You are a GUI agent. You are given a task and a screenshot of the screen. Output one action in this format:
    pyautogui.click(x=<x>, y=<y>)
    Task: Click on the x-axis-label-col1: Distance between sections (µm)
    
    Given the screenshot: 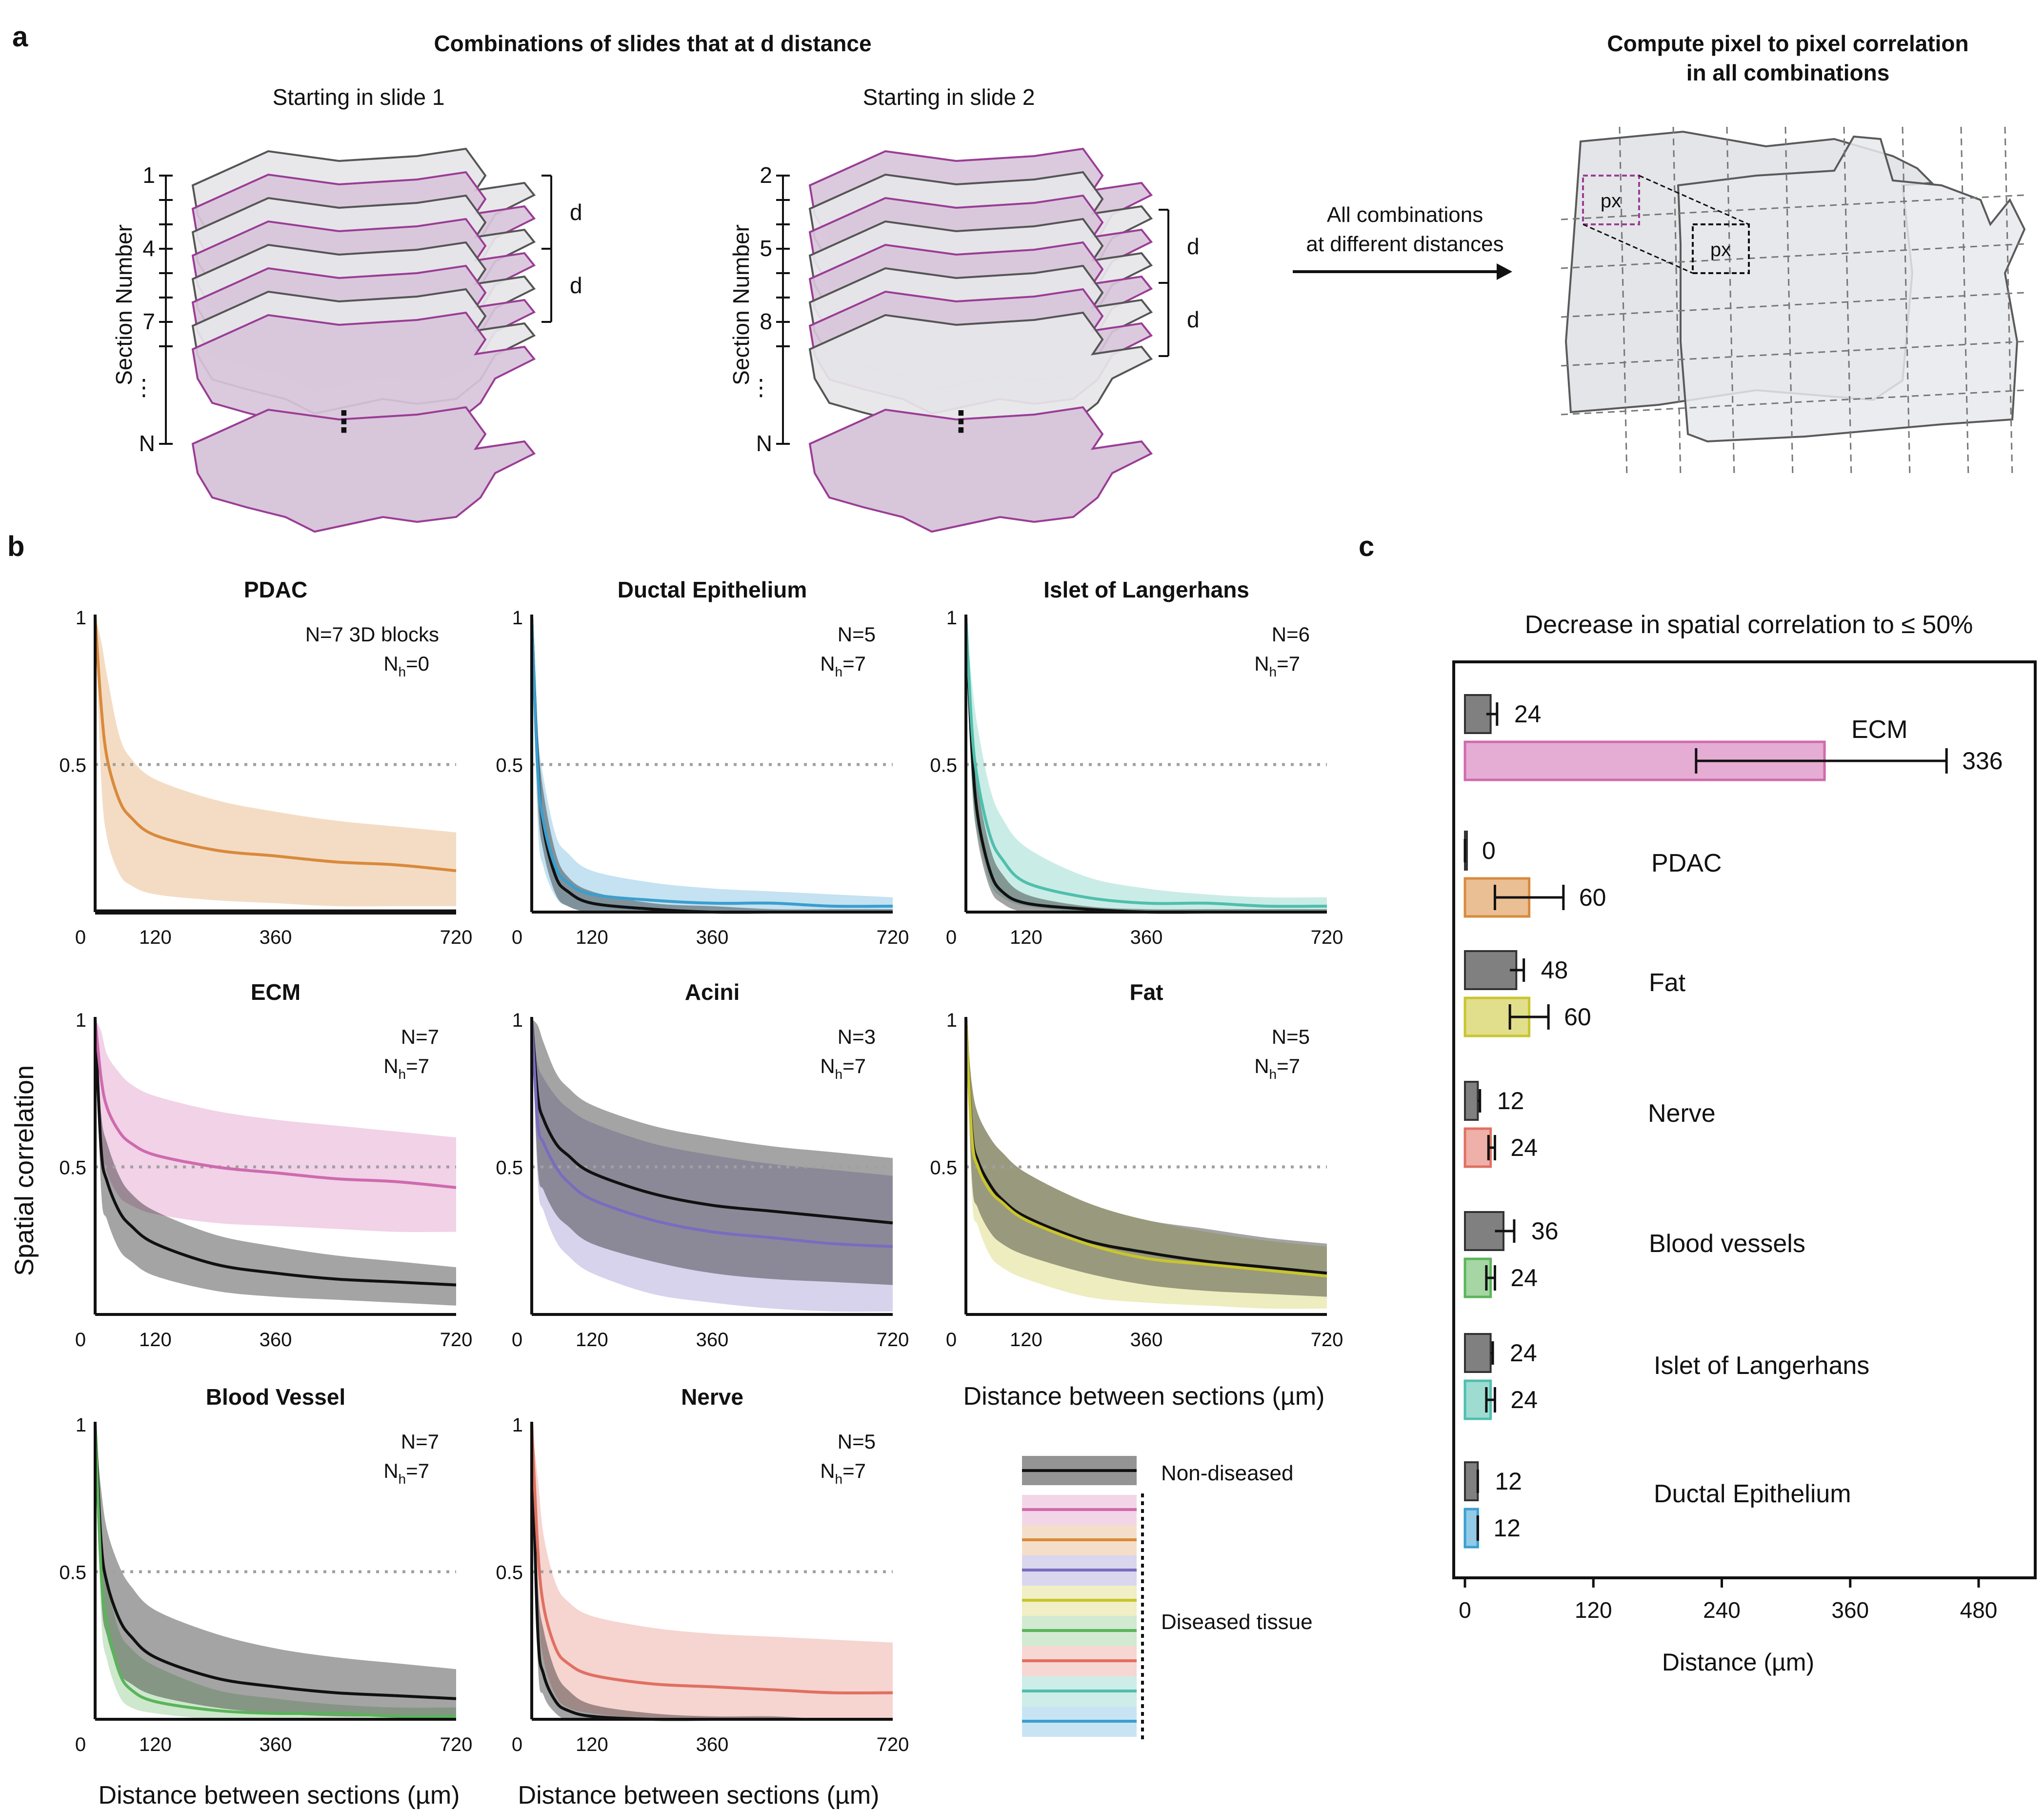 What is the action you would take?
    pyautogui.click(x=279, y=1795)
    